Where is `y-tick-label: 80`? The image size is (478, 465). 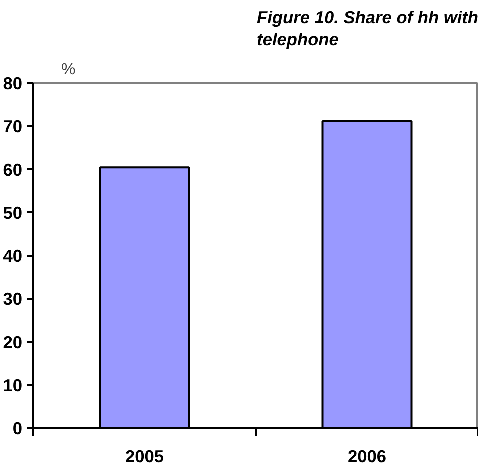
y-tick-label: 80 is located at coordinates (13, 84).